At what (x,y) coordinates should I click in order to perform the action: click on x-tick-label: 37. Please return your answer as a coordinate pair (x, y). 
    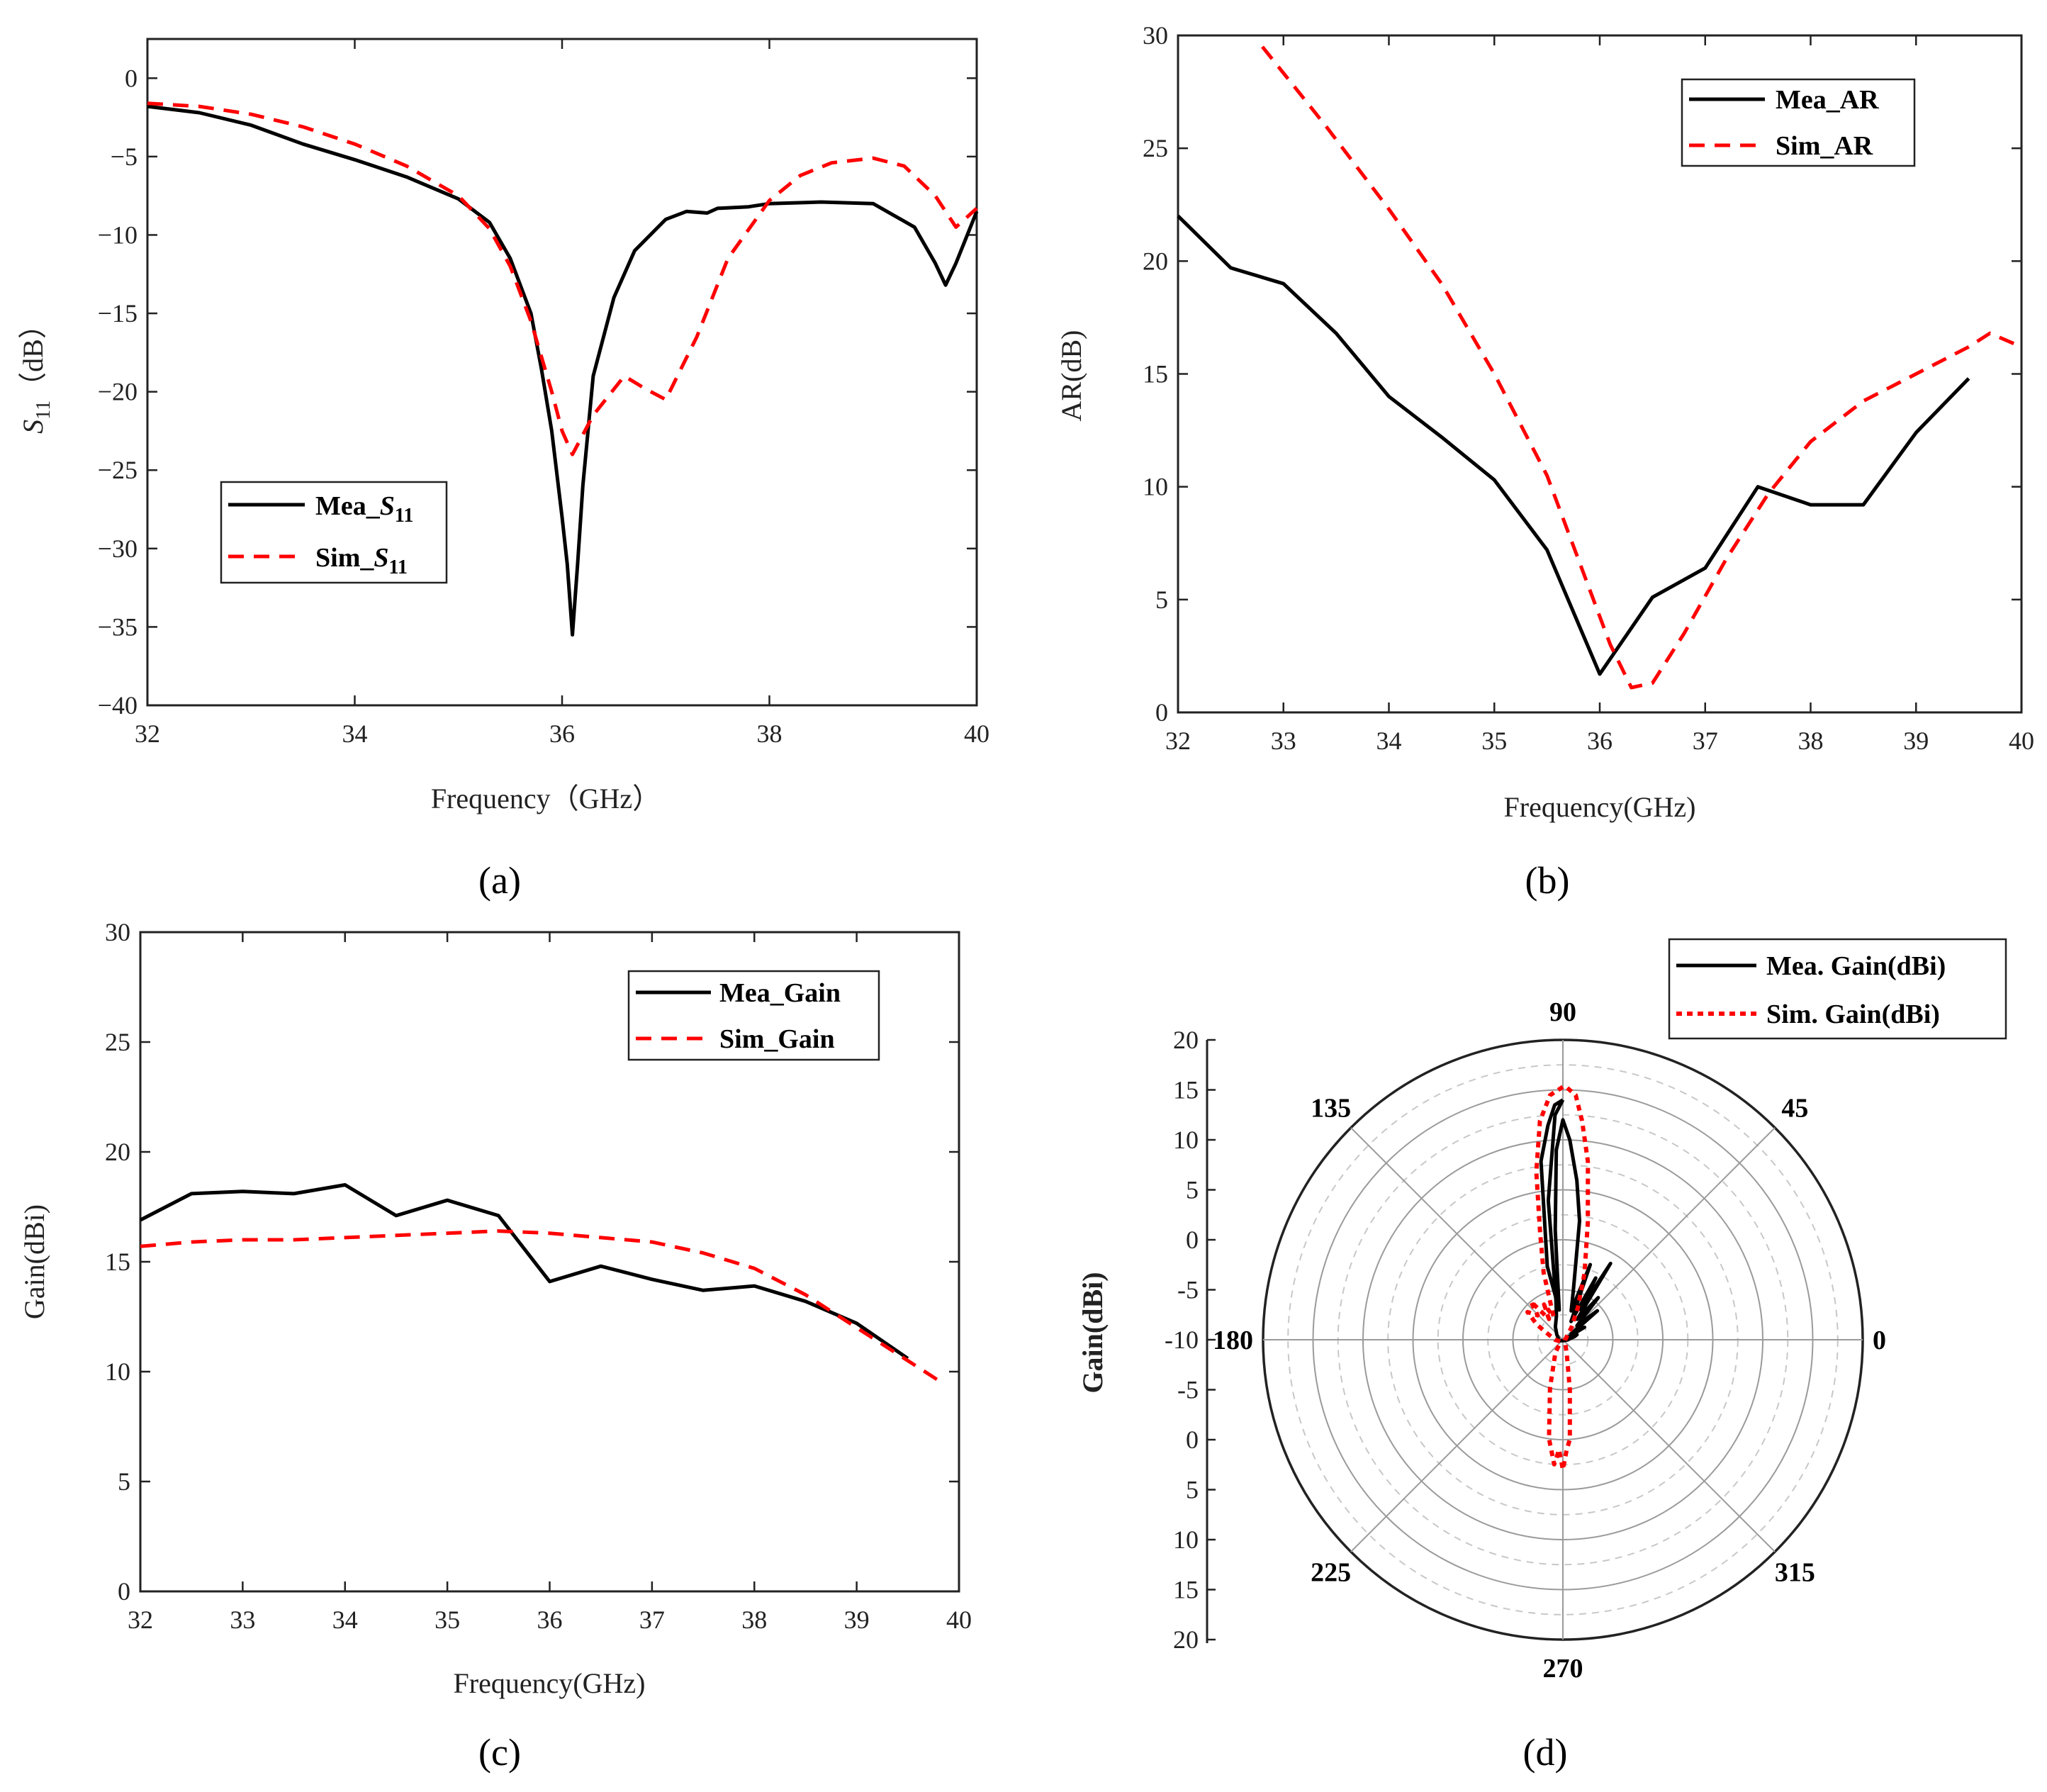
    Looking at the image, I should click on (1705, 741).